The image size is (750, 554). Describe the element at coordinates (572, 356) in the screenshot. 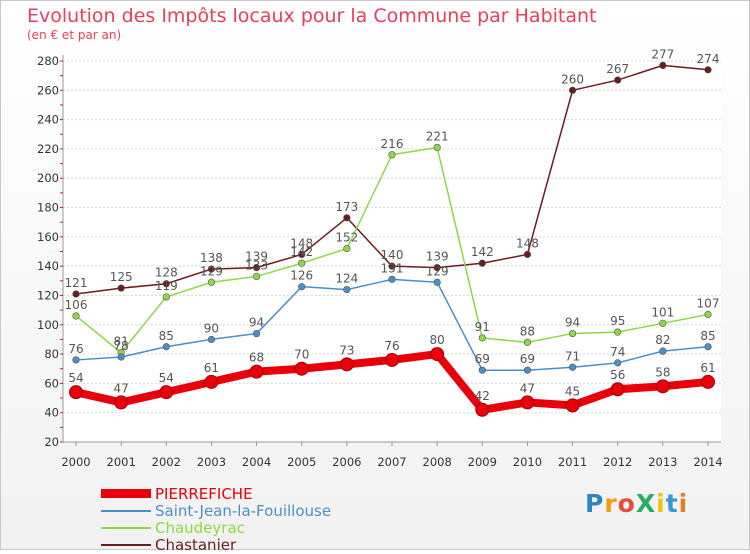

I see `data-label: 71` at that location.